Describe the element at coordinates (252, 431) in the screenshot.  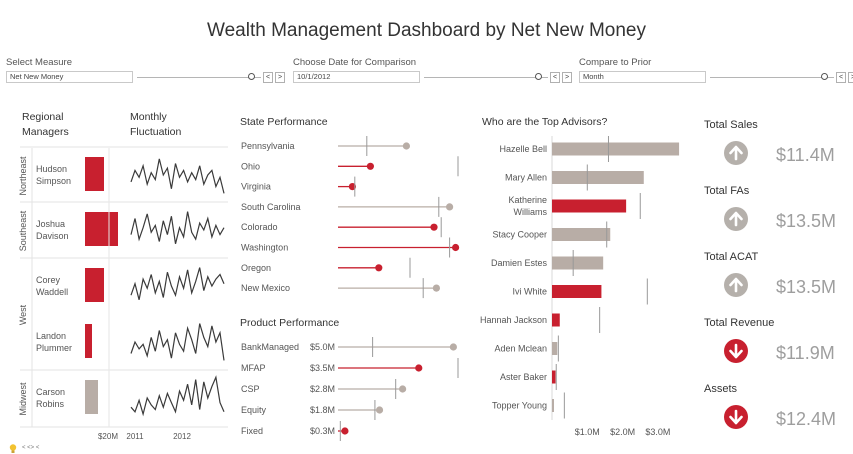
I see `product-label: Fixed` at that location.